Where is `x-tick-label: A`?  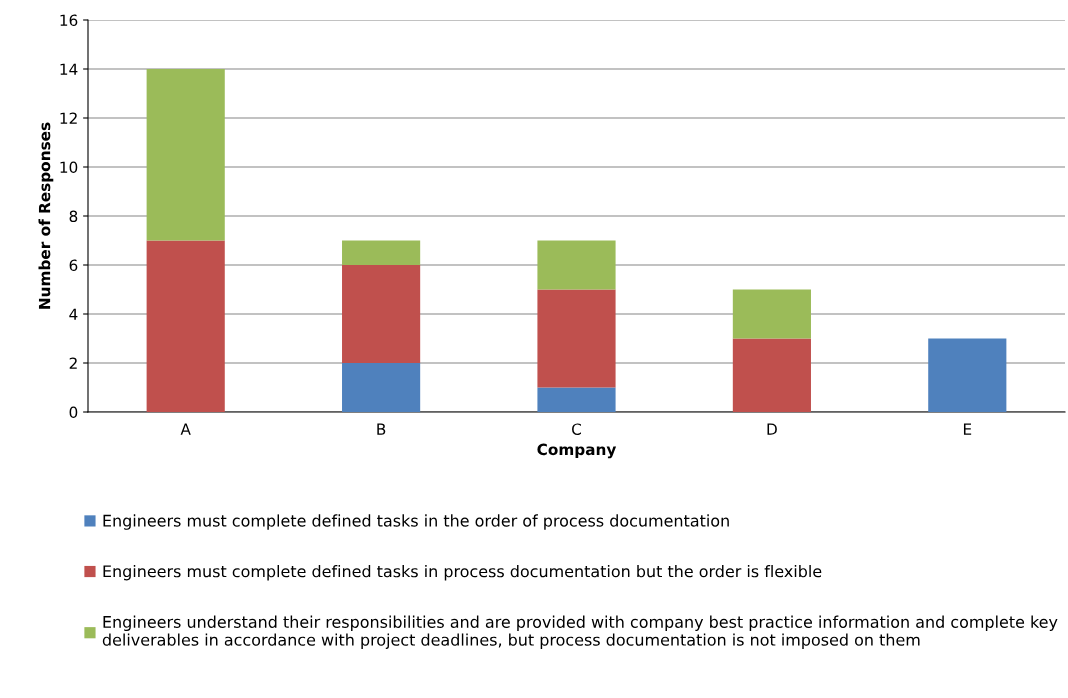 x-tick-label: A is located at coordinates (185, 429).